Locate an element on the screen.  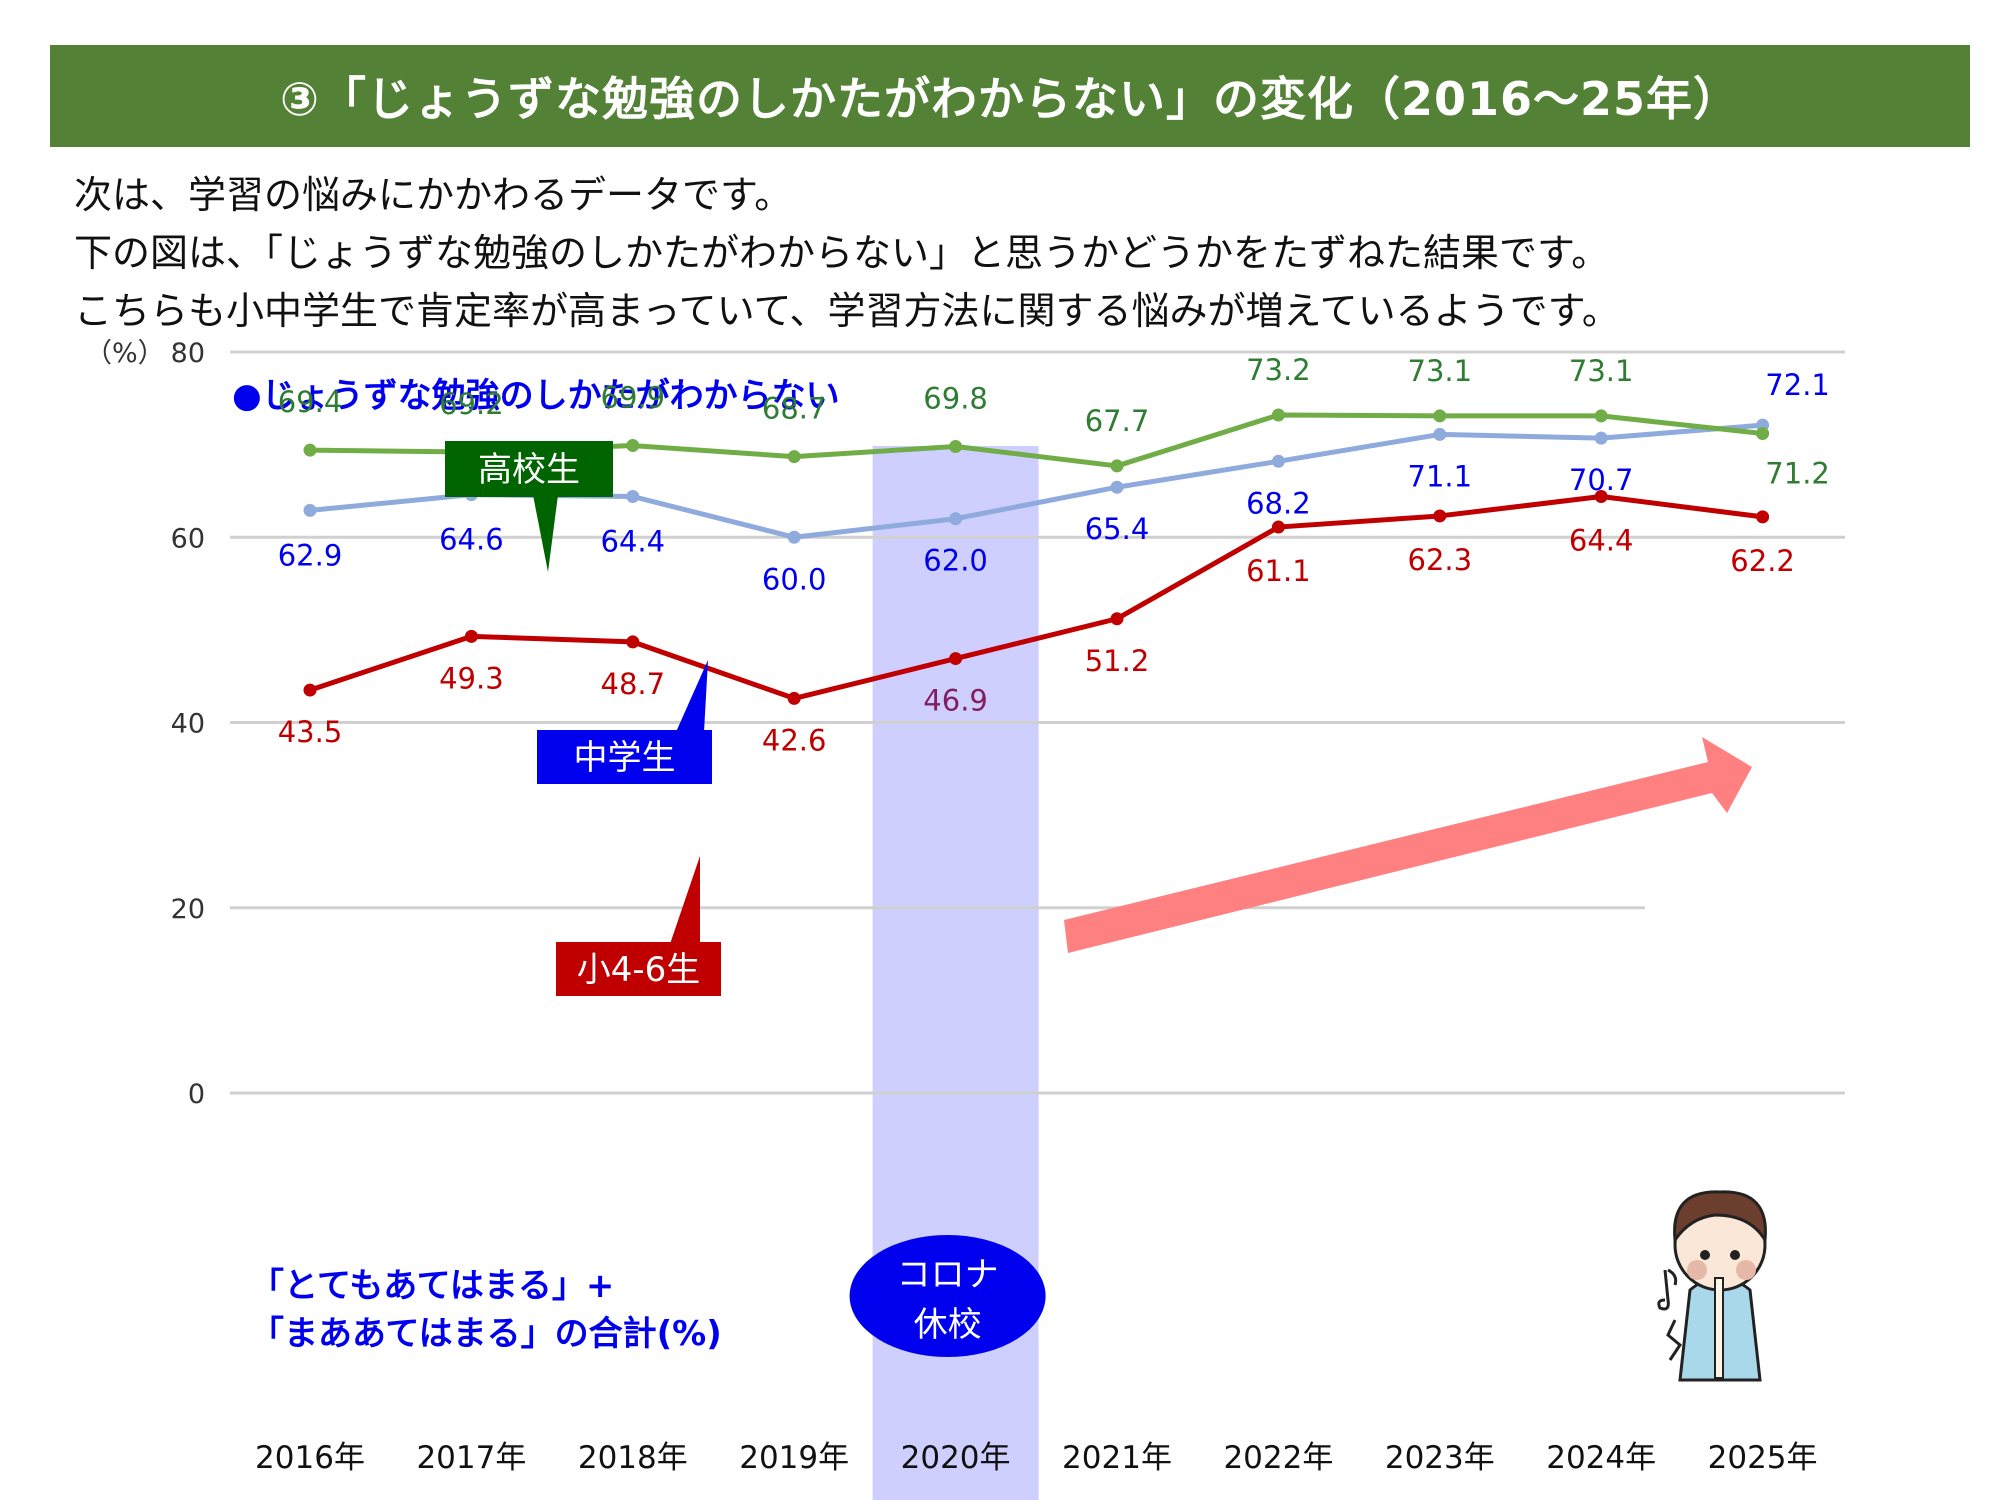
value-label-elem: 46.9 is located at coordinates (955, 701).